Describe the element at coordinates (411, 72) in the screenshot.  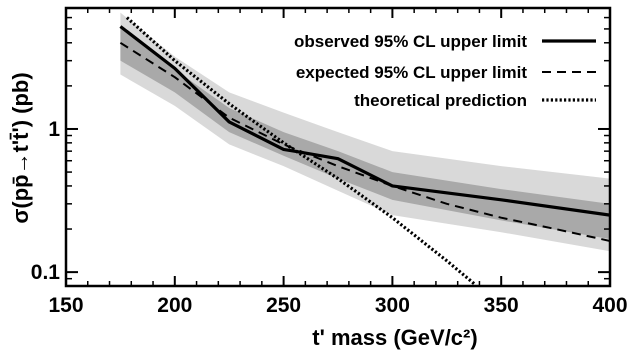
I see `legend-label: expected 95% CL upper limit` at that location.